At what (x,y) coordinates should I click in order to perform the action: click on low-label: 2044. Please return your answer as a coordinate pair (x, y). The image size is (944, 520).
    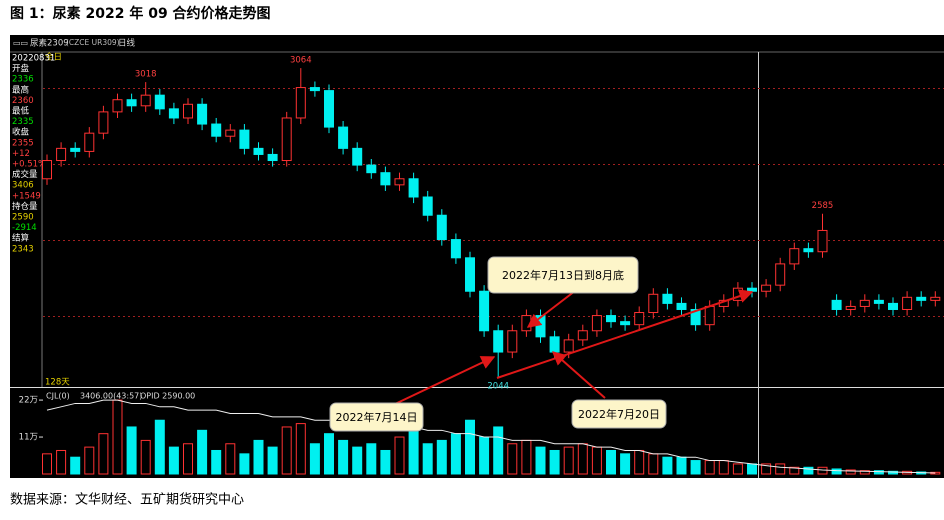
    Looking at the image, I should click on (498, 387).